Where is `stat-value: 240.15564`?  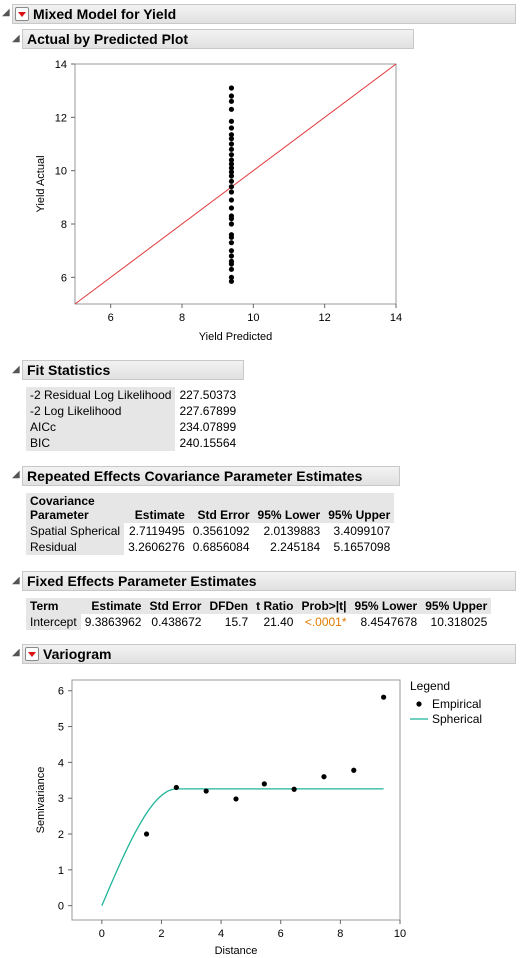 stat-value: 240.15564 is located at coordinates (208, 443).